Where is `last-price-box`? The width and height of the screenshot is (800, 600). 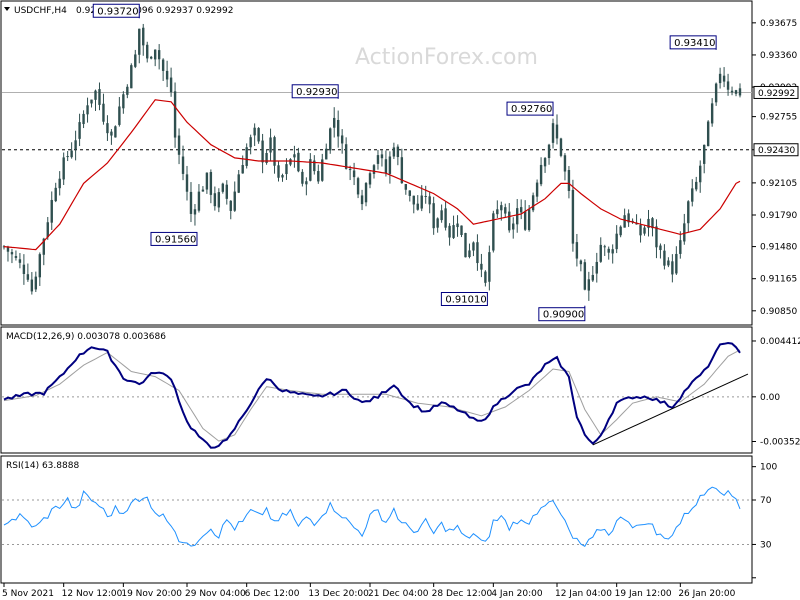 last-price-box is located at coordinates (776, 92).